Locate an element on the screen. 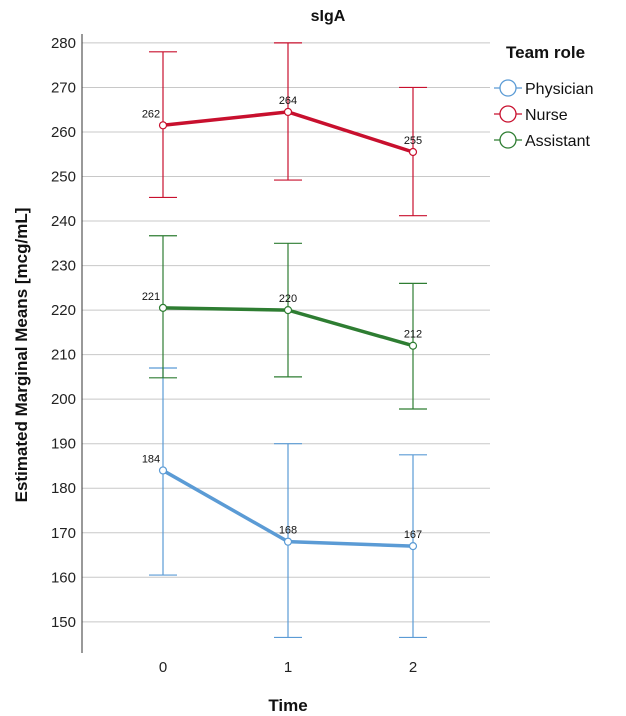 This screenshot has height=716, width=626. series-assistant: 221 220 212 is located at coordinates (284, 322).